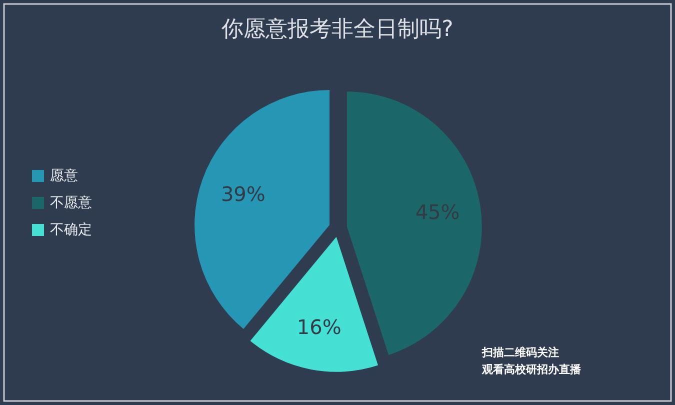 This screenshot has height=405, width=675. What do you see at coordinates (71, 203) in the screenshot?
I see `legend-label: 不愿意` at bounding box center [71, 203].